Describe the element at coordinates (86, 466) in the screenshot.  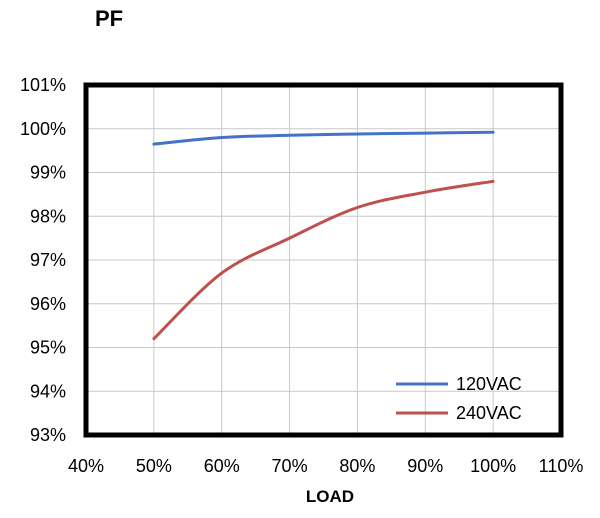
I see `x-tick-label: 40%` at that location.